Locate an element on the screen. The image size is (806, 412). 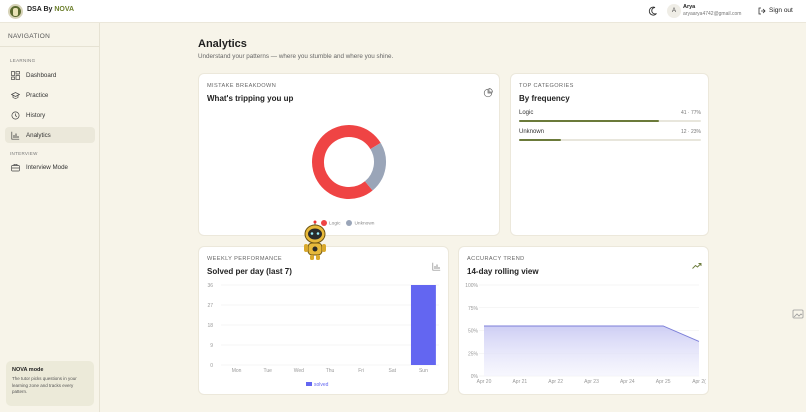
page-title: Analytics is located at coordinates (222, 44).